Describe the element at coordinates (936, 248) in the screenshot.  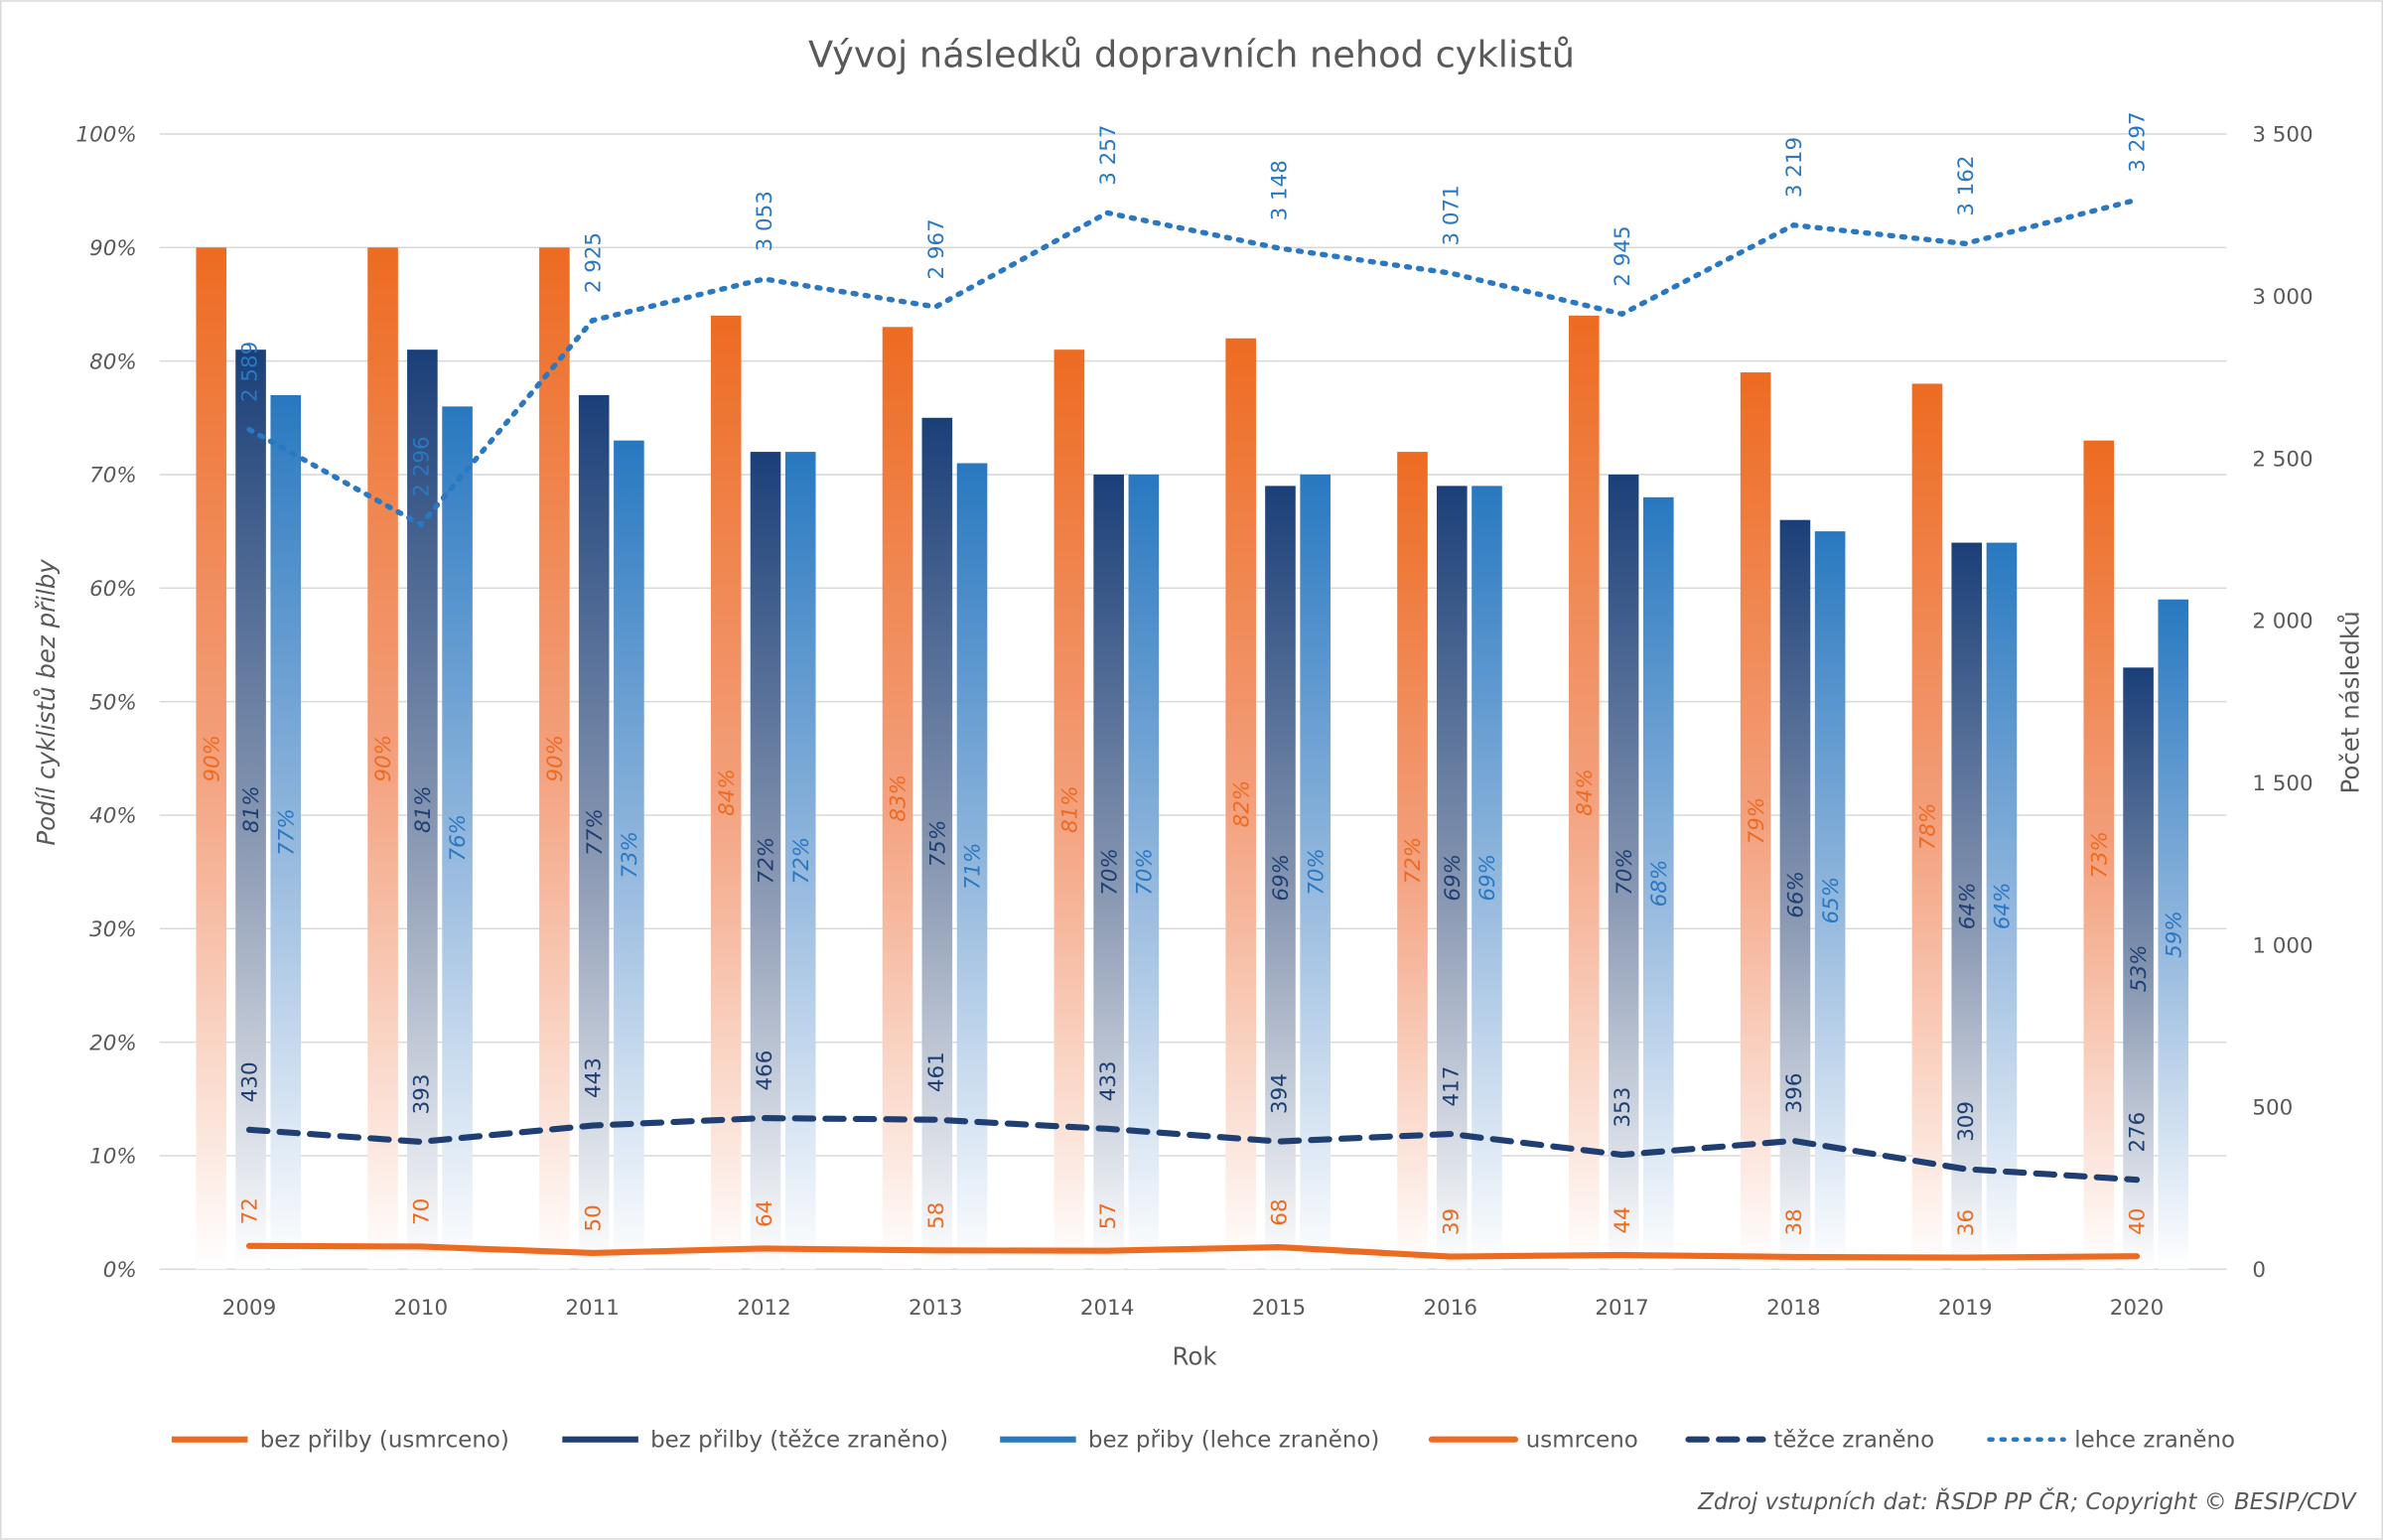
I see `line-data-label: 2 967` at that location.